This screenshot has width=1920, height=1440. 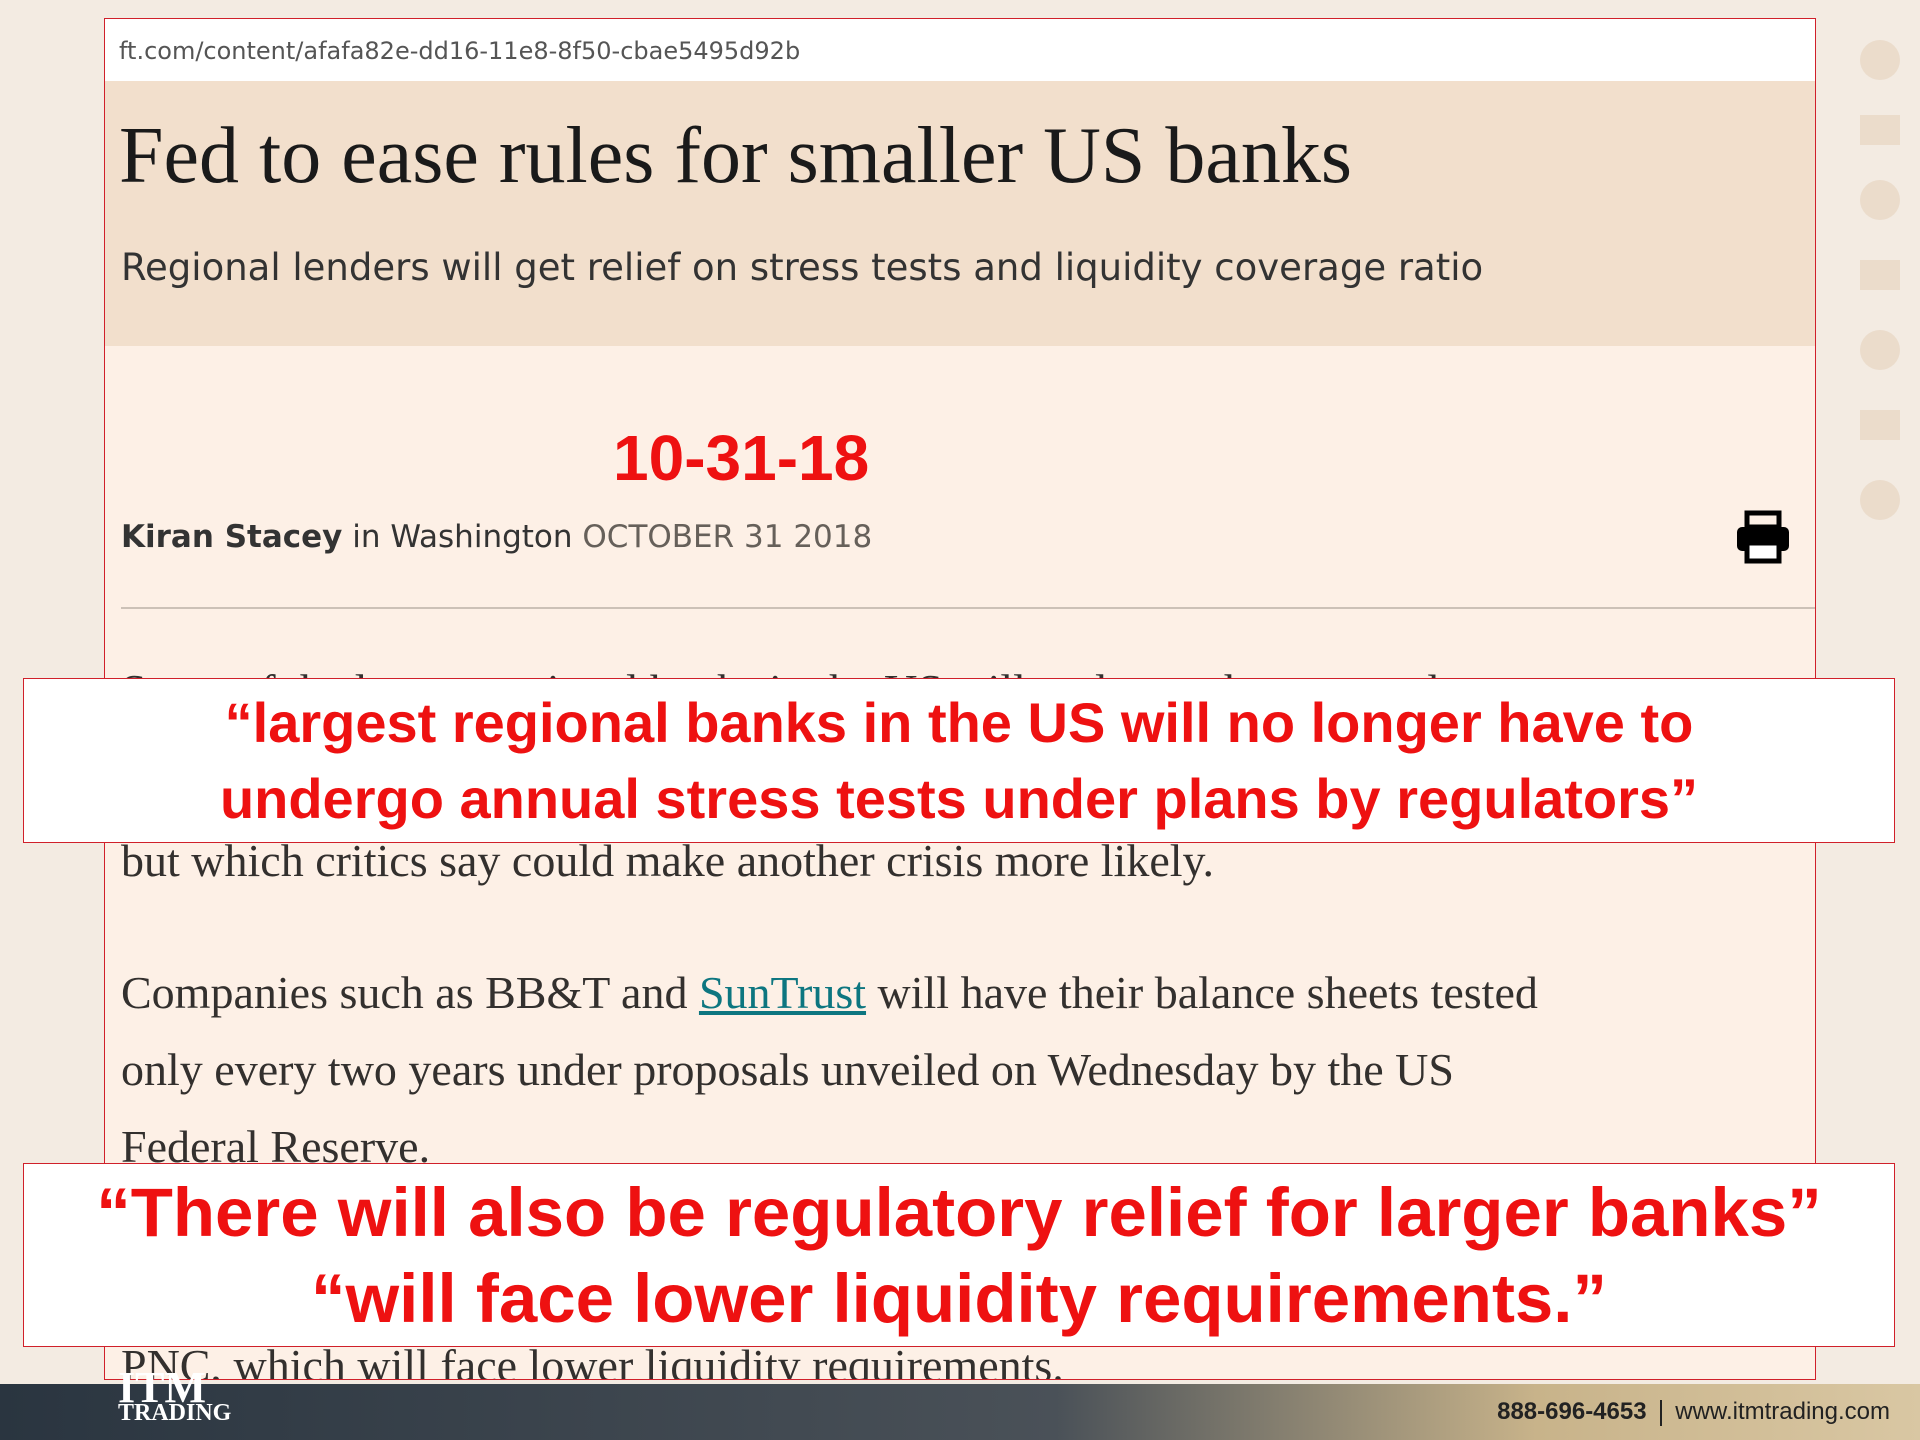 I want to click on phone: 888-696-4653, so click(x=1572, y=1411).